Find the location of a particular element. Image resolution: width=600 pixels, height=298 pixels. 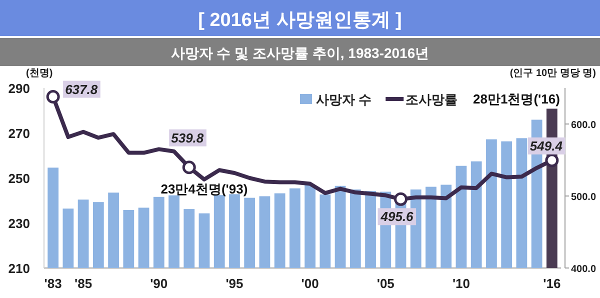

y-tick-label: 230 is located at coordinates (19, 223).